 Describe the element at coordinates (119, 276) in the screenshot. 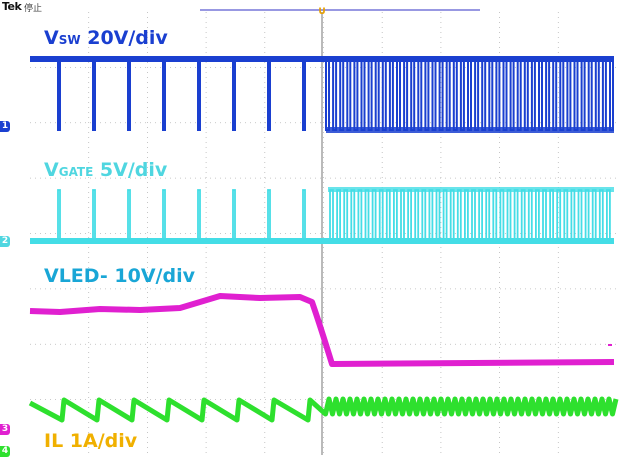

I see `ch3-label: VLED- 10V/div` at that location.